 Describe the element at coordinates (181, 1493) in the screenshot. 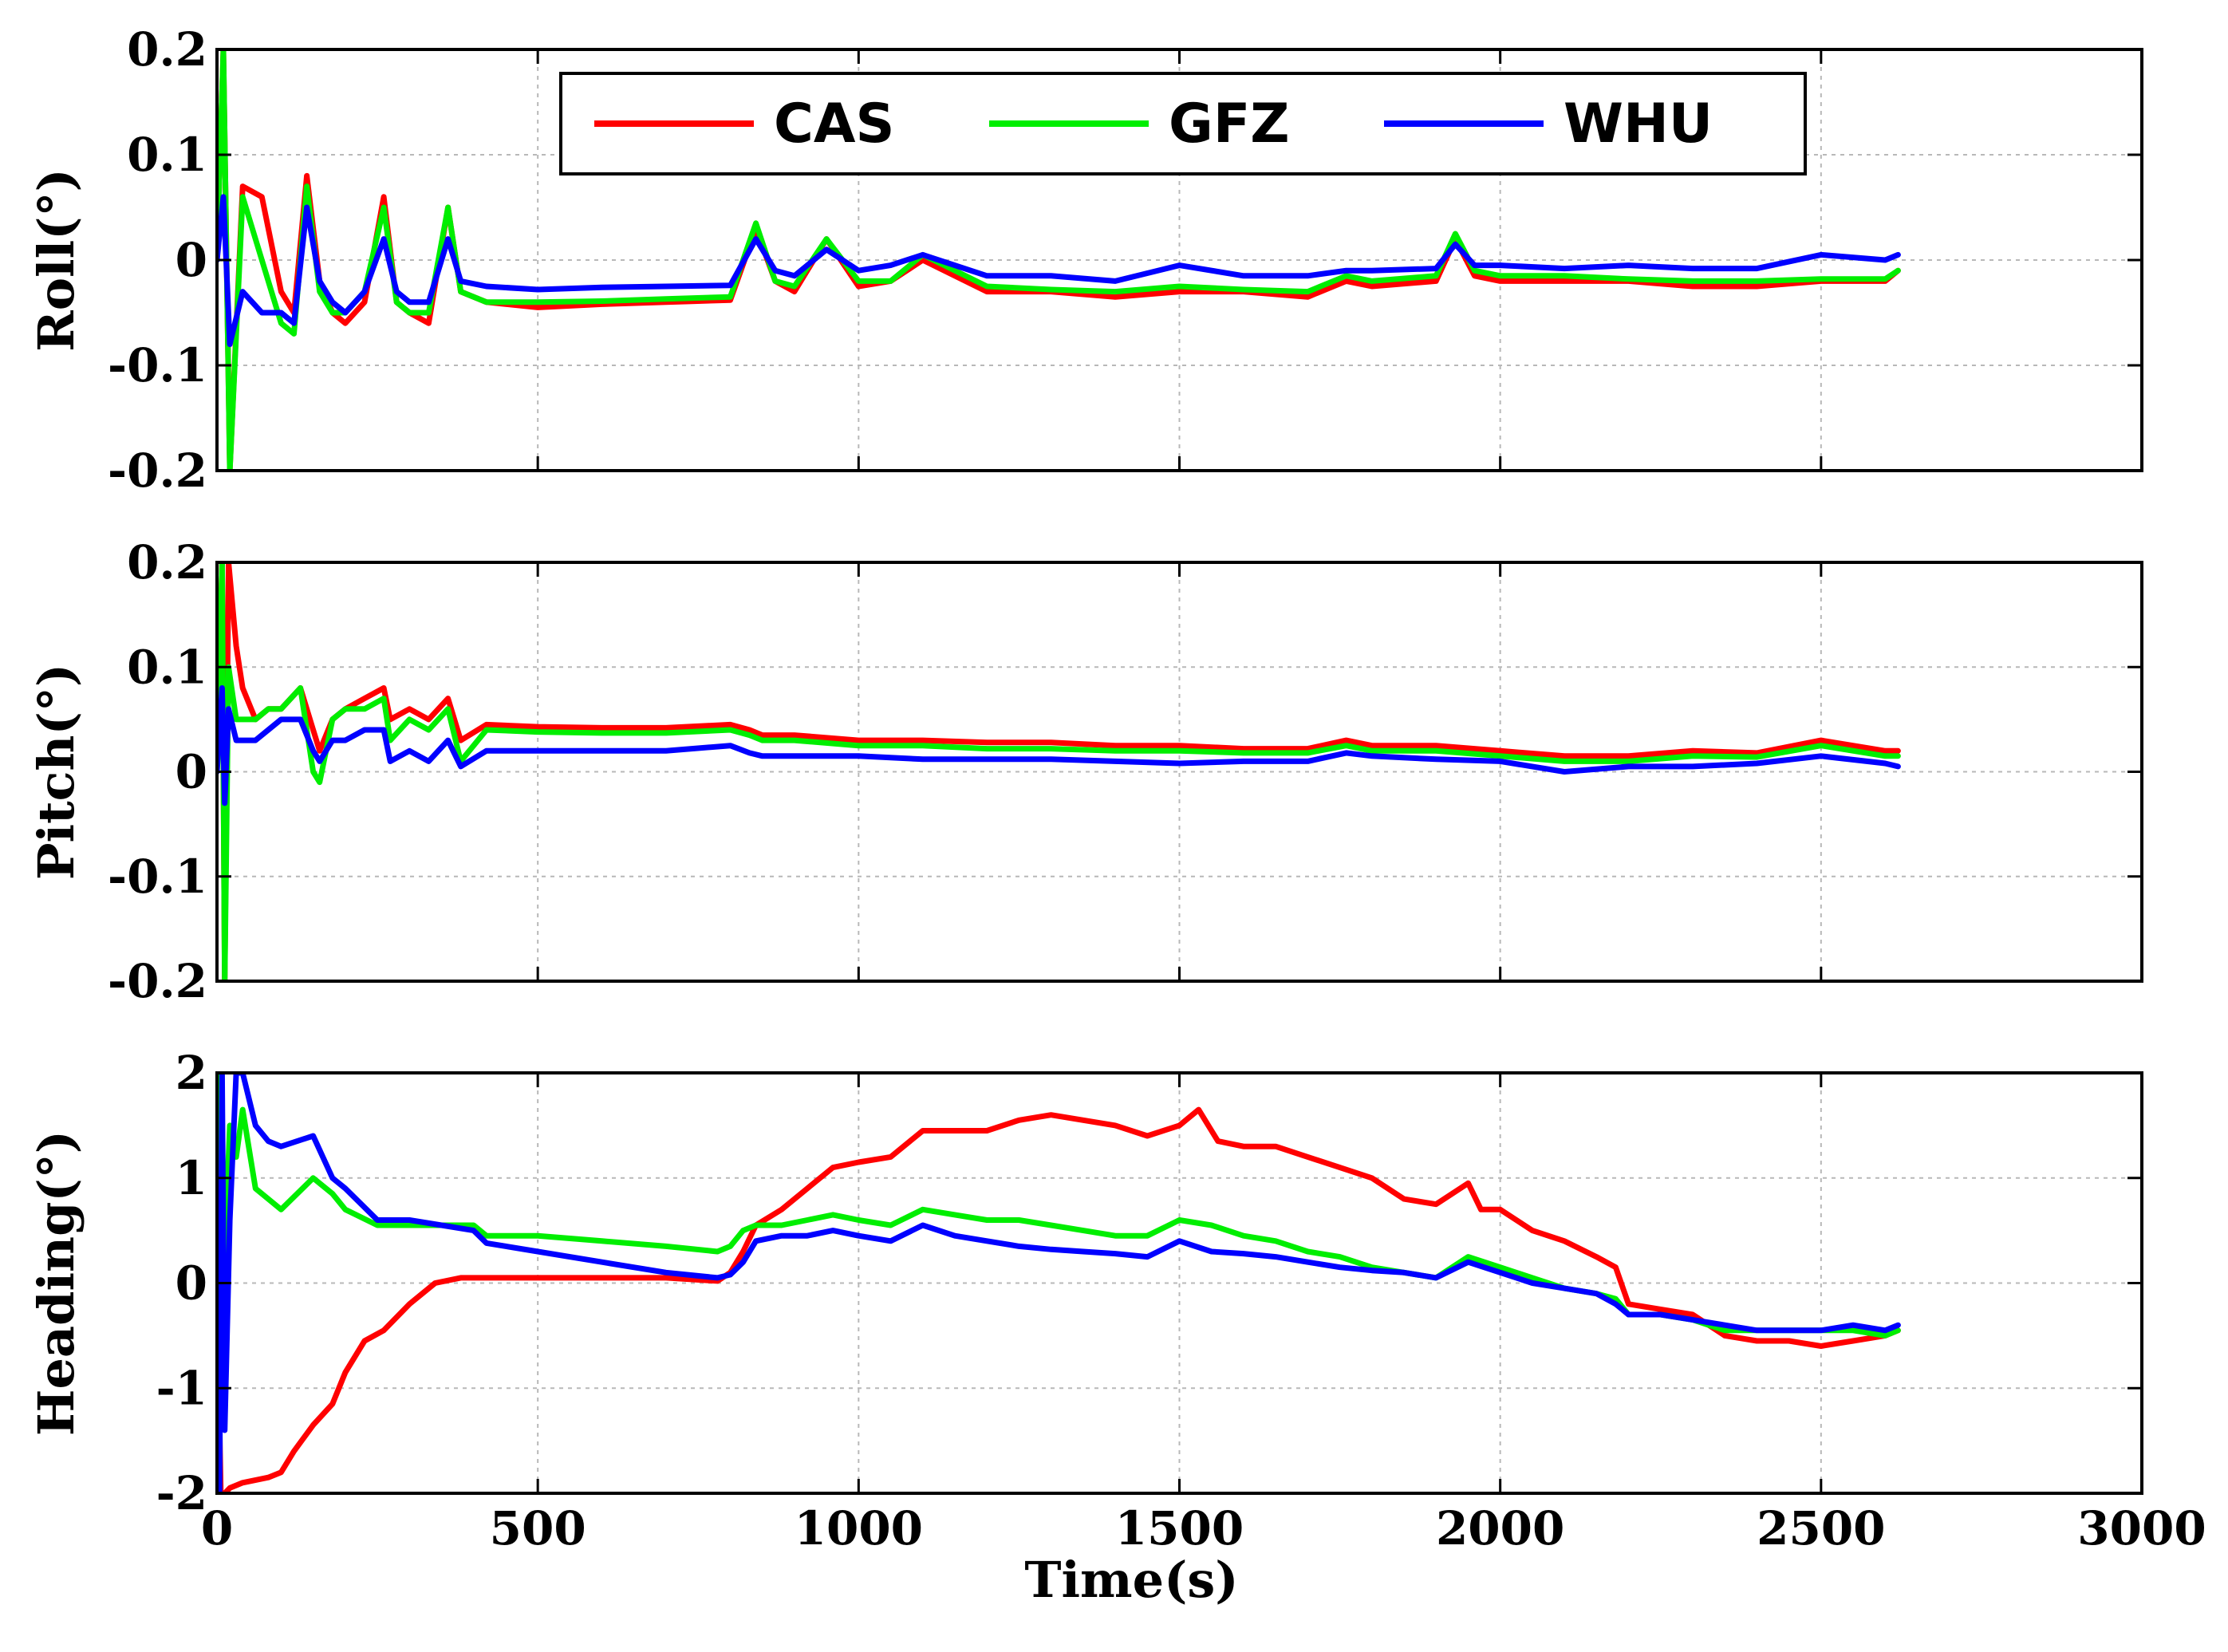

I see `ytick-label: -2` at that location.